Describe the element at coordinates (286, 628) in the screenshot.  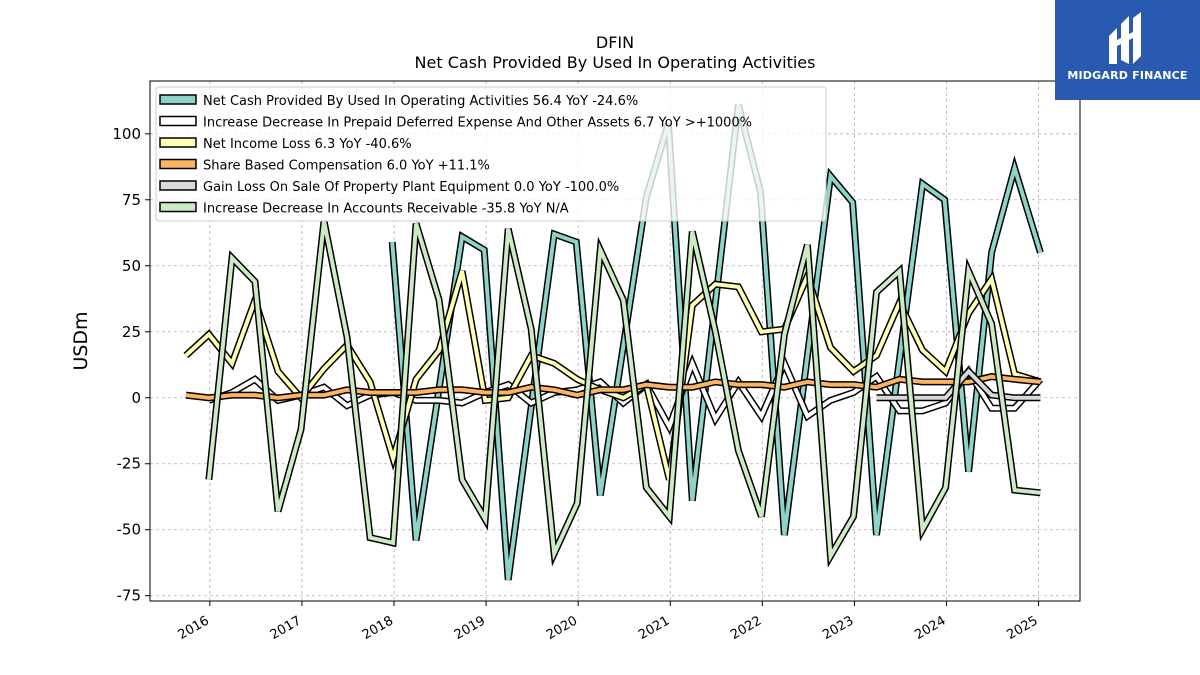
I see `x-tick-label: 2017` at that location.